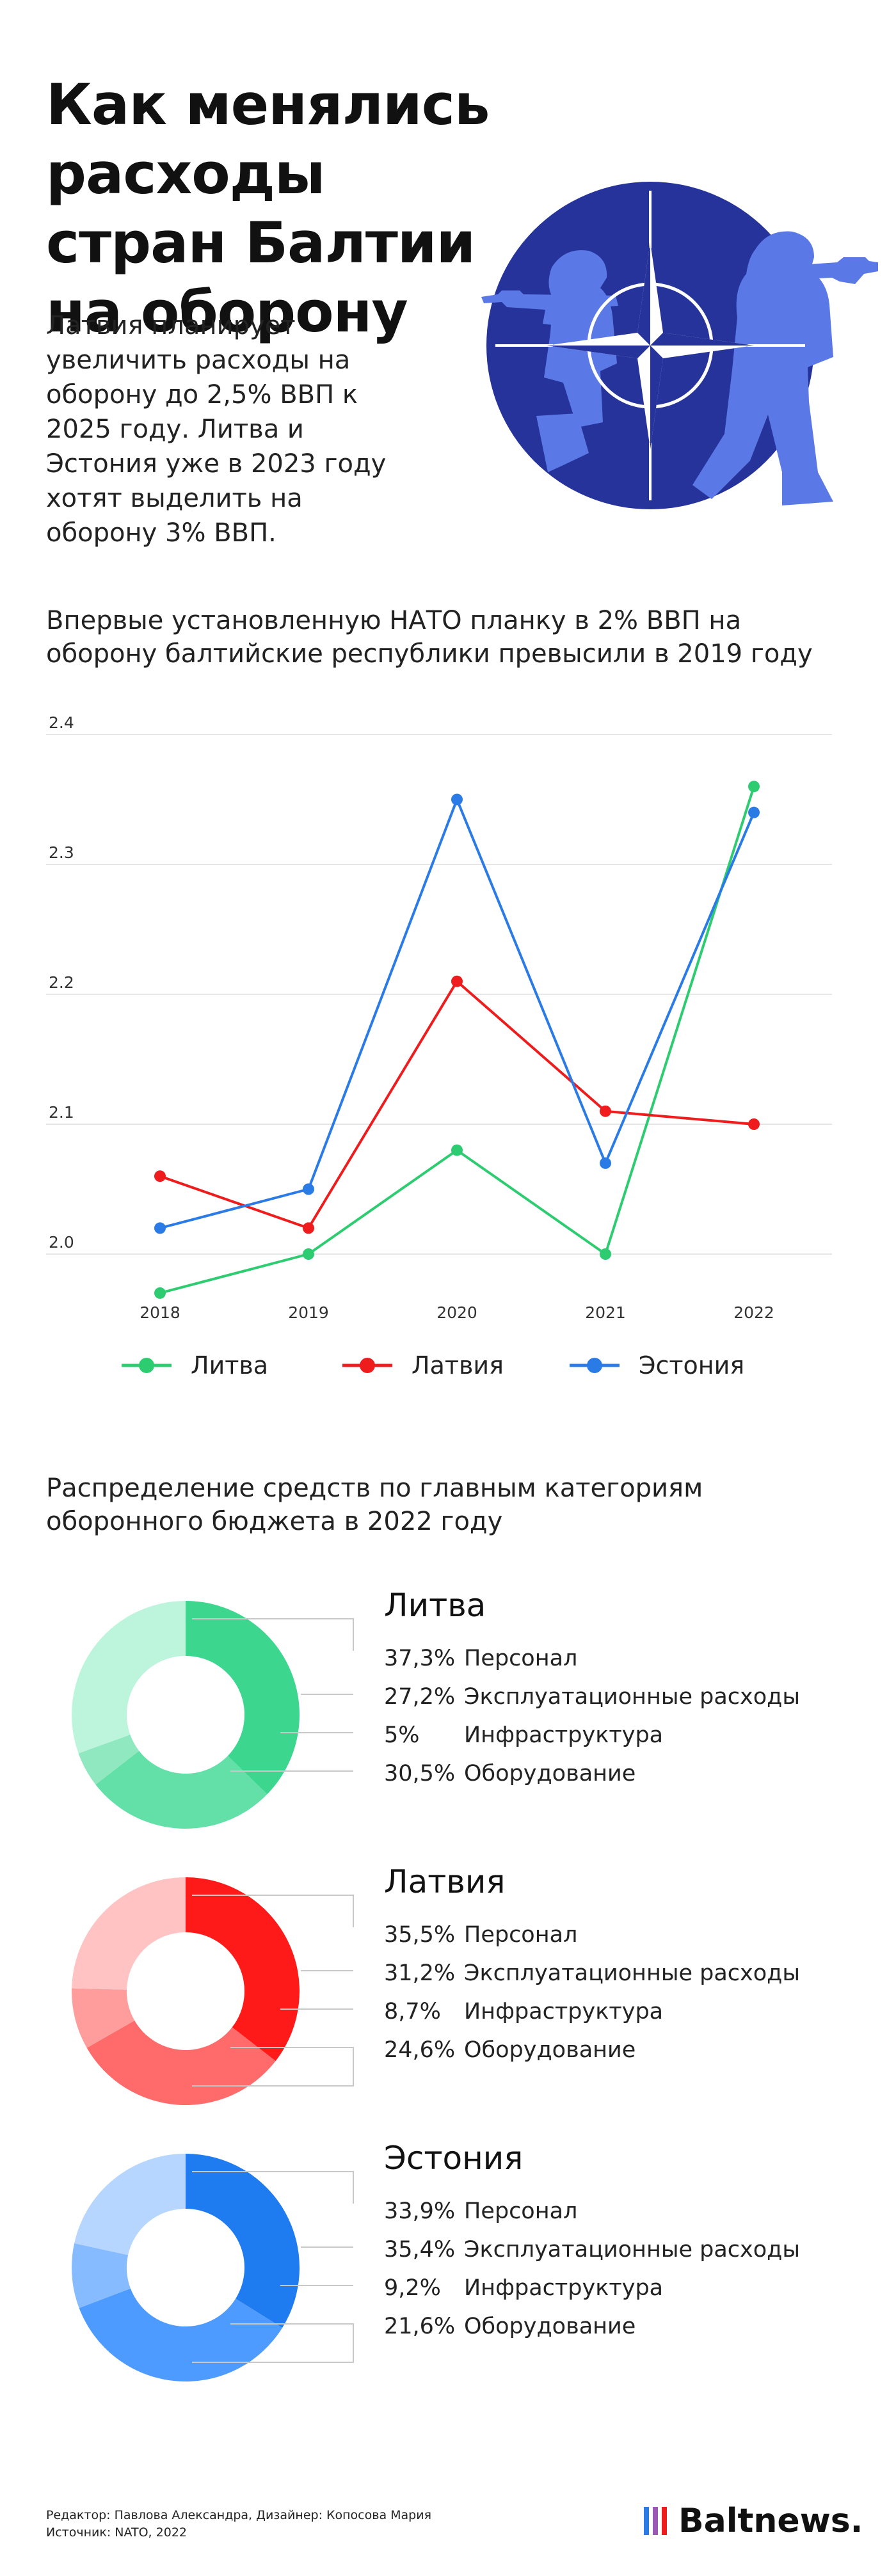 The width and height of the screenshot is (896, 2576). What do you see at coordinates (216, 464) in the screenshot?
I see `intro-line: Эстония уже в 2023 году` at bounding box center [216, 464].